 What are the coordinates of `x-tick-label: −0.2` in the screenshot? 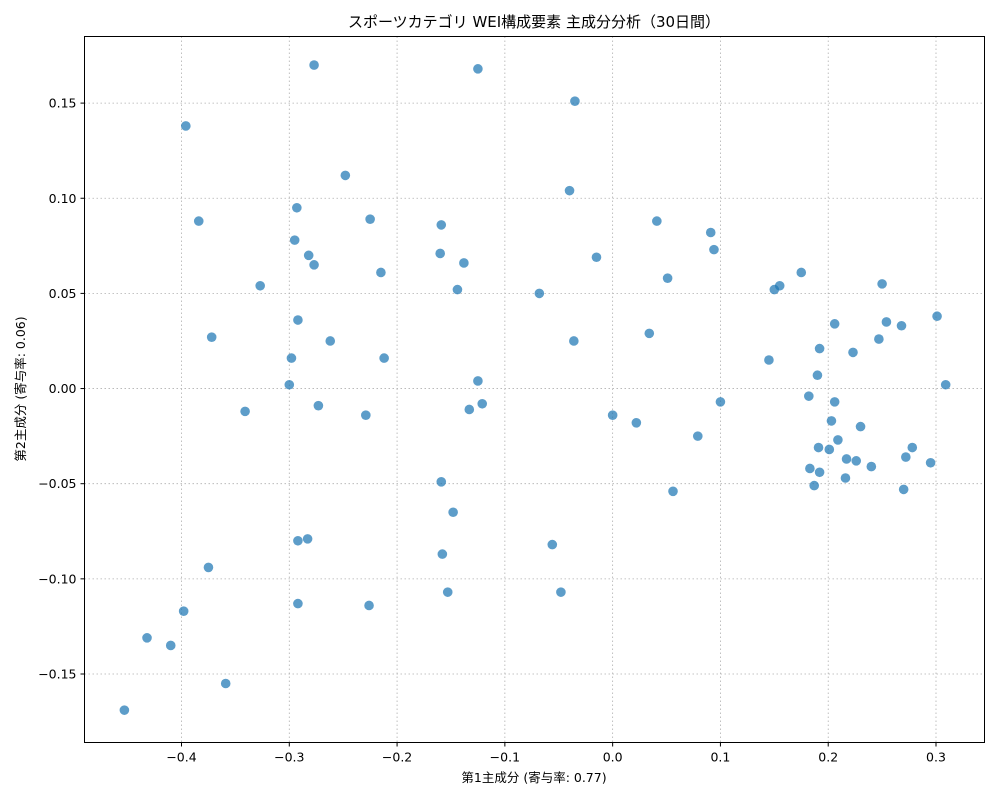 It's located at (397, 757).